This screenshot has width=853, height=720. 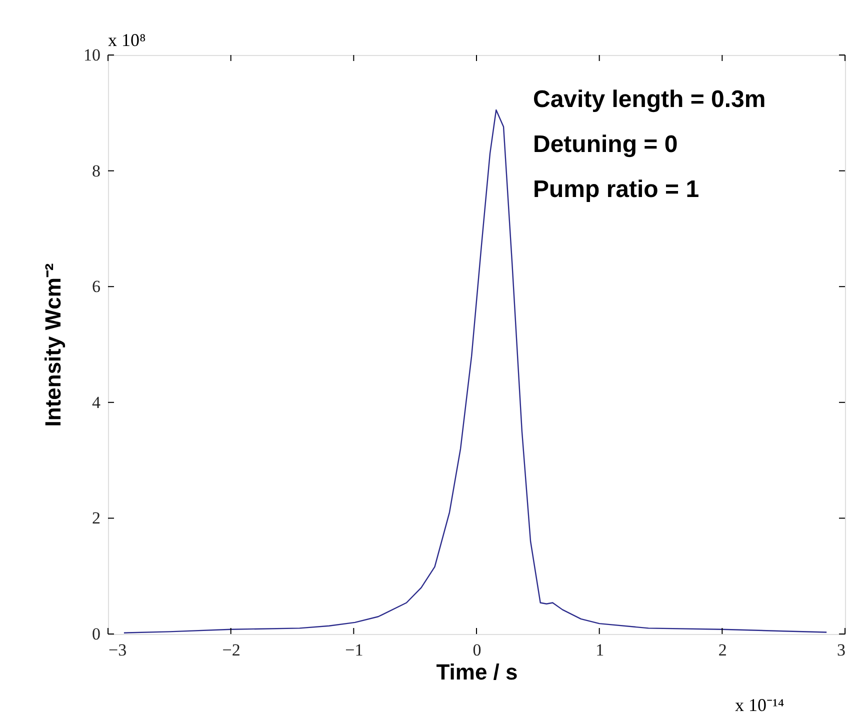 I want to click on x-tick-label: 1, so click(x=600, y=650).